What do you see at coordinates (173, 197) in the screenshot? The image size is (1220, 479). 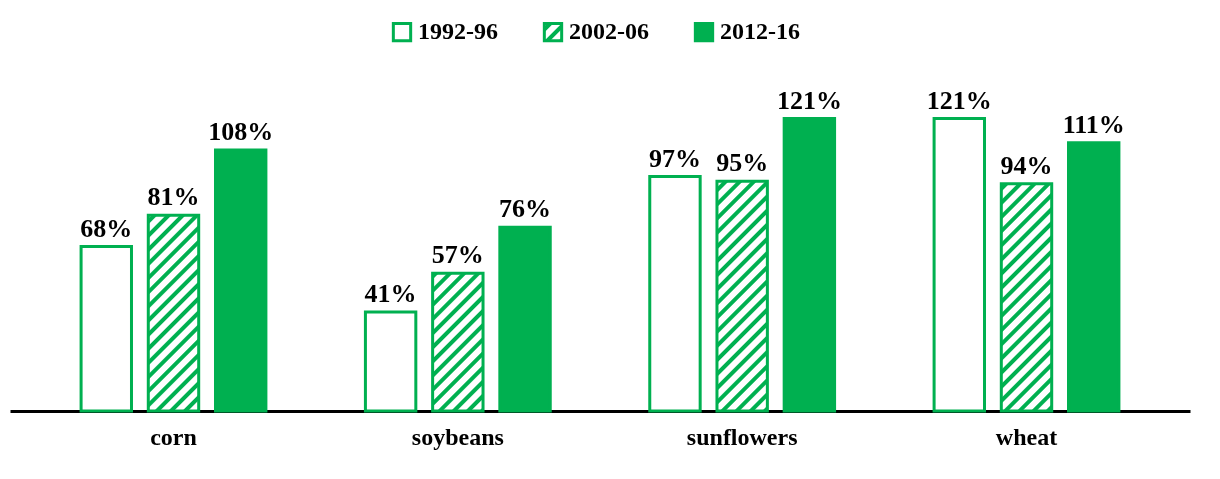 I see `data-label: 81%` at bounding box center [173, 197].